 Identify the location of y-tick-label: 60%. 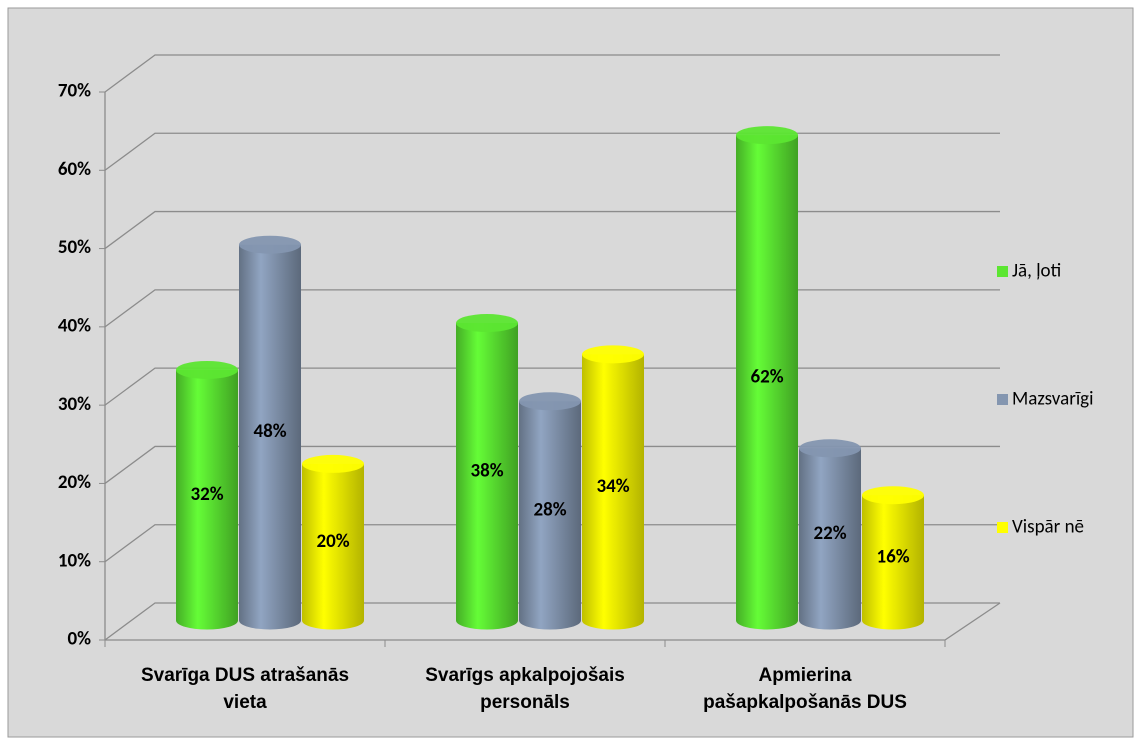
(74, 169).